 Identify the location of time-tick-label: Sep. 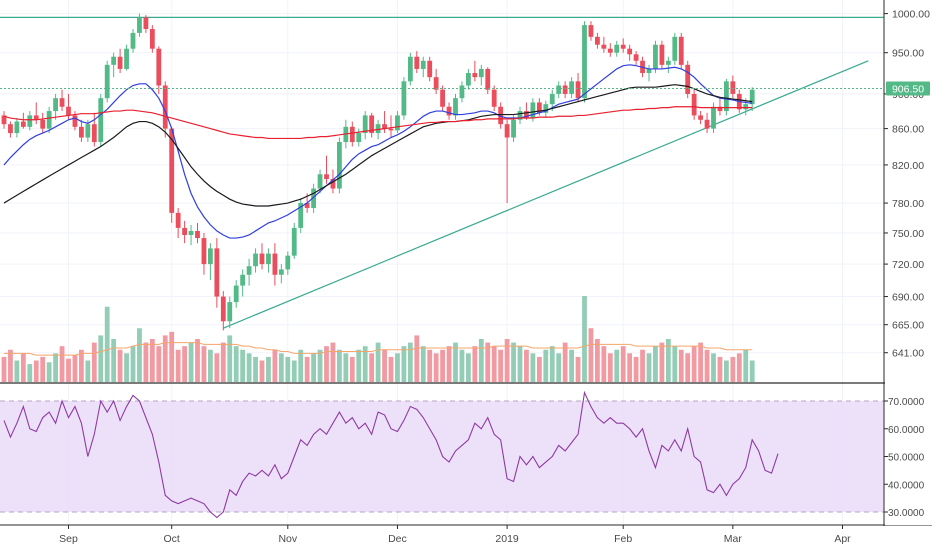
(68, 539).